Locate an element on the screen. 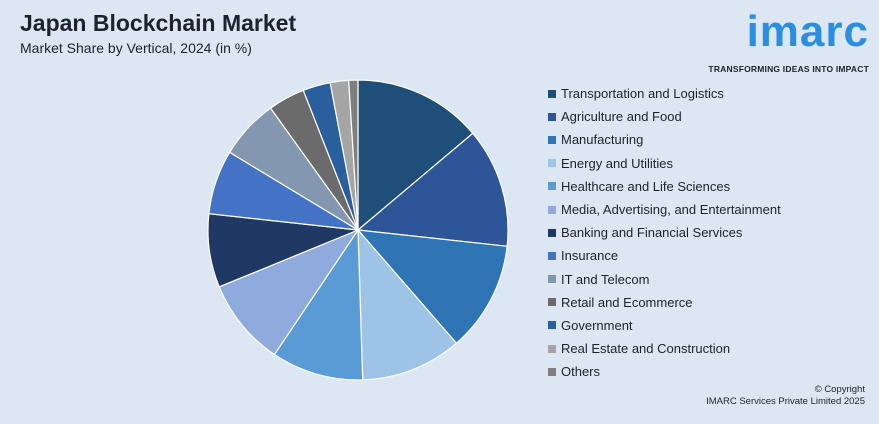 This screenshot has width=879, height=424. legend-label-8: IT and Telecom is located at coordinates (605, 279).